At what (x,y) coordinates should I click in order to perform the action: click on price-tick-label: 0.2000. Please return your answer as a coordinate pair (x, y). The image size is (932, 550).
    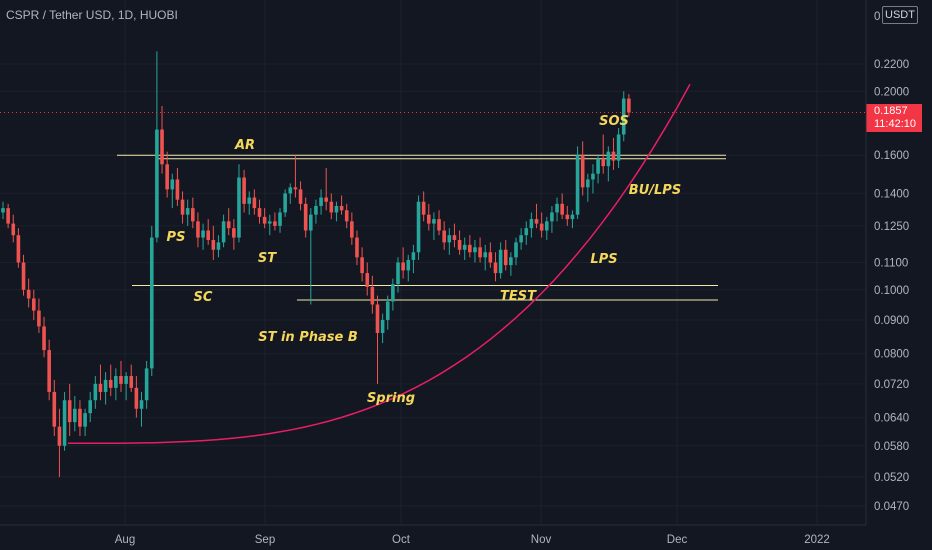
    Looking at the image, I should click on (891, 92).